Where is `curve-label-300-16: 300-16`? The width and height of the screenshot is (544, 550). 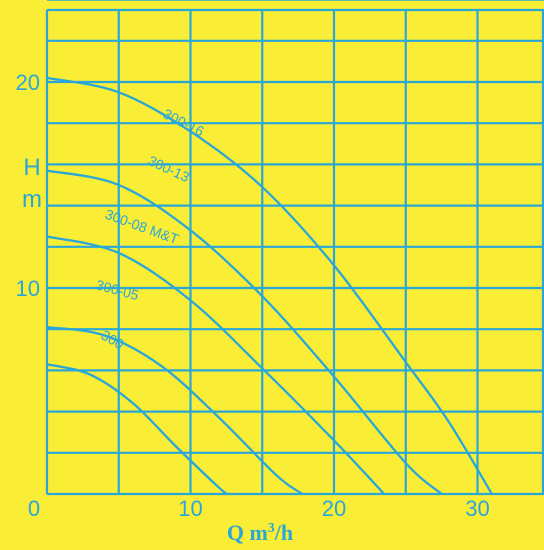
curve-label-300-16: 300-16 is located at coordinates (184, 122).